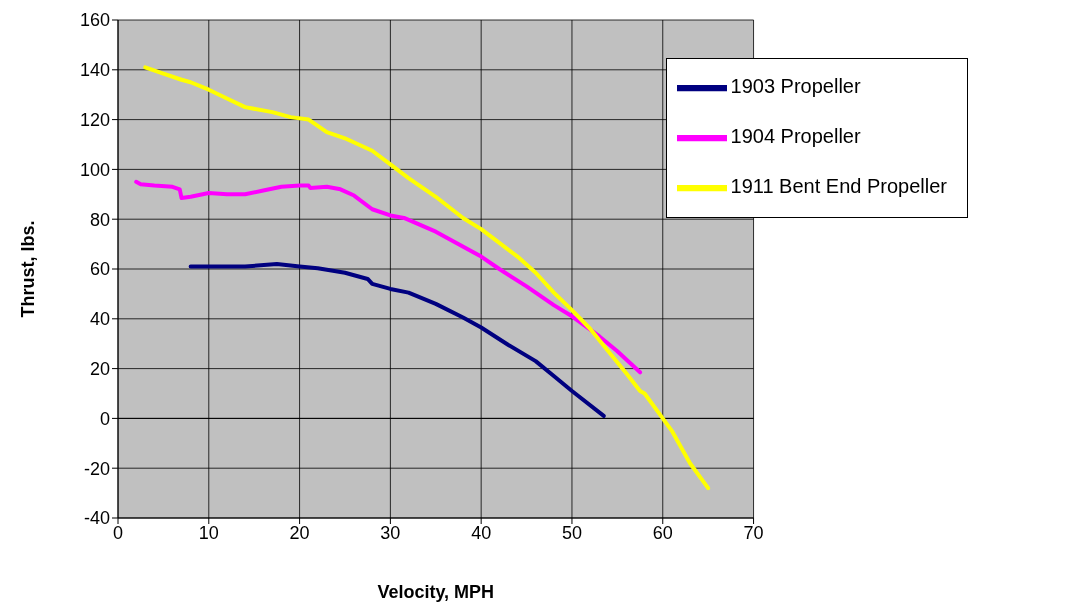 The width and height of the screenshot is (1077, 613). Describe the element at coordinates (99, 368) in the screenshot. I see `y-tick-label: 20` at that location.